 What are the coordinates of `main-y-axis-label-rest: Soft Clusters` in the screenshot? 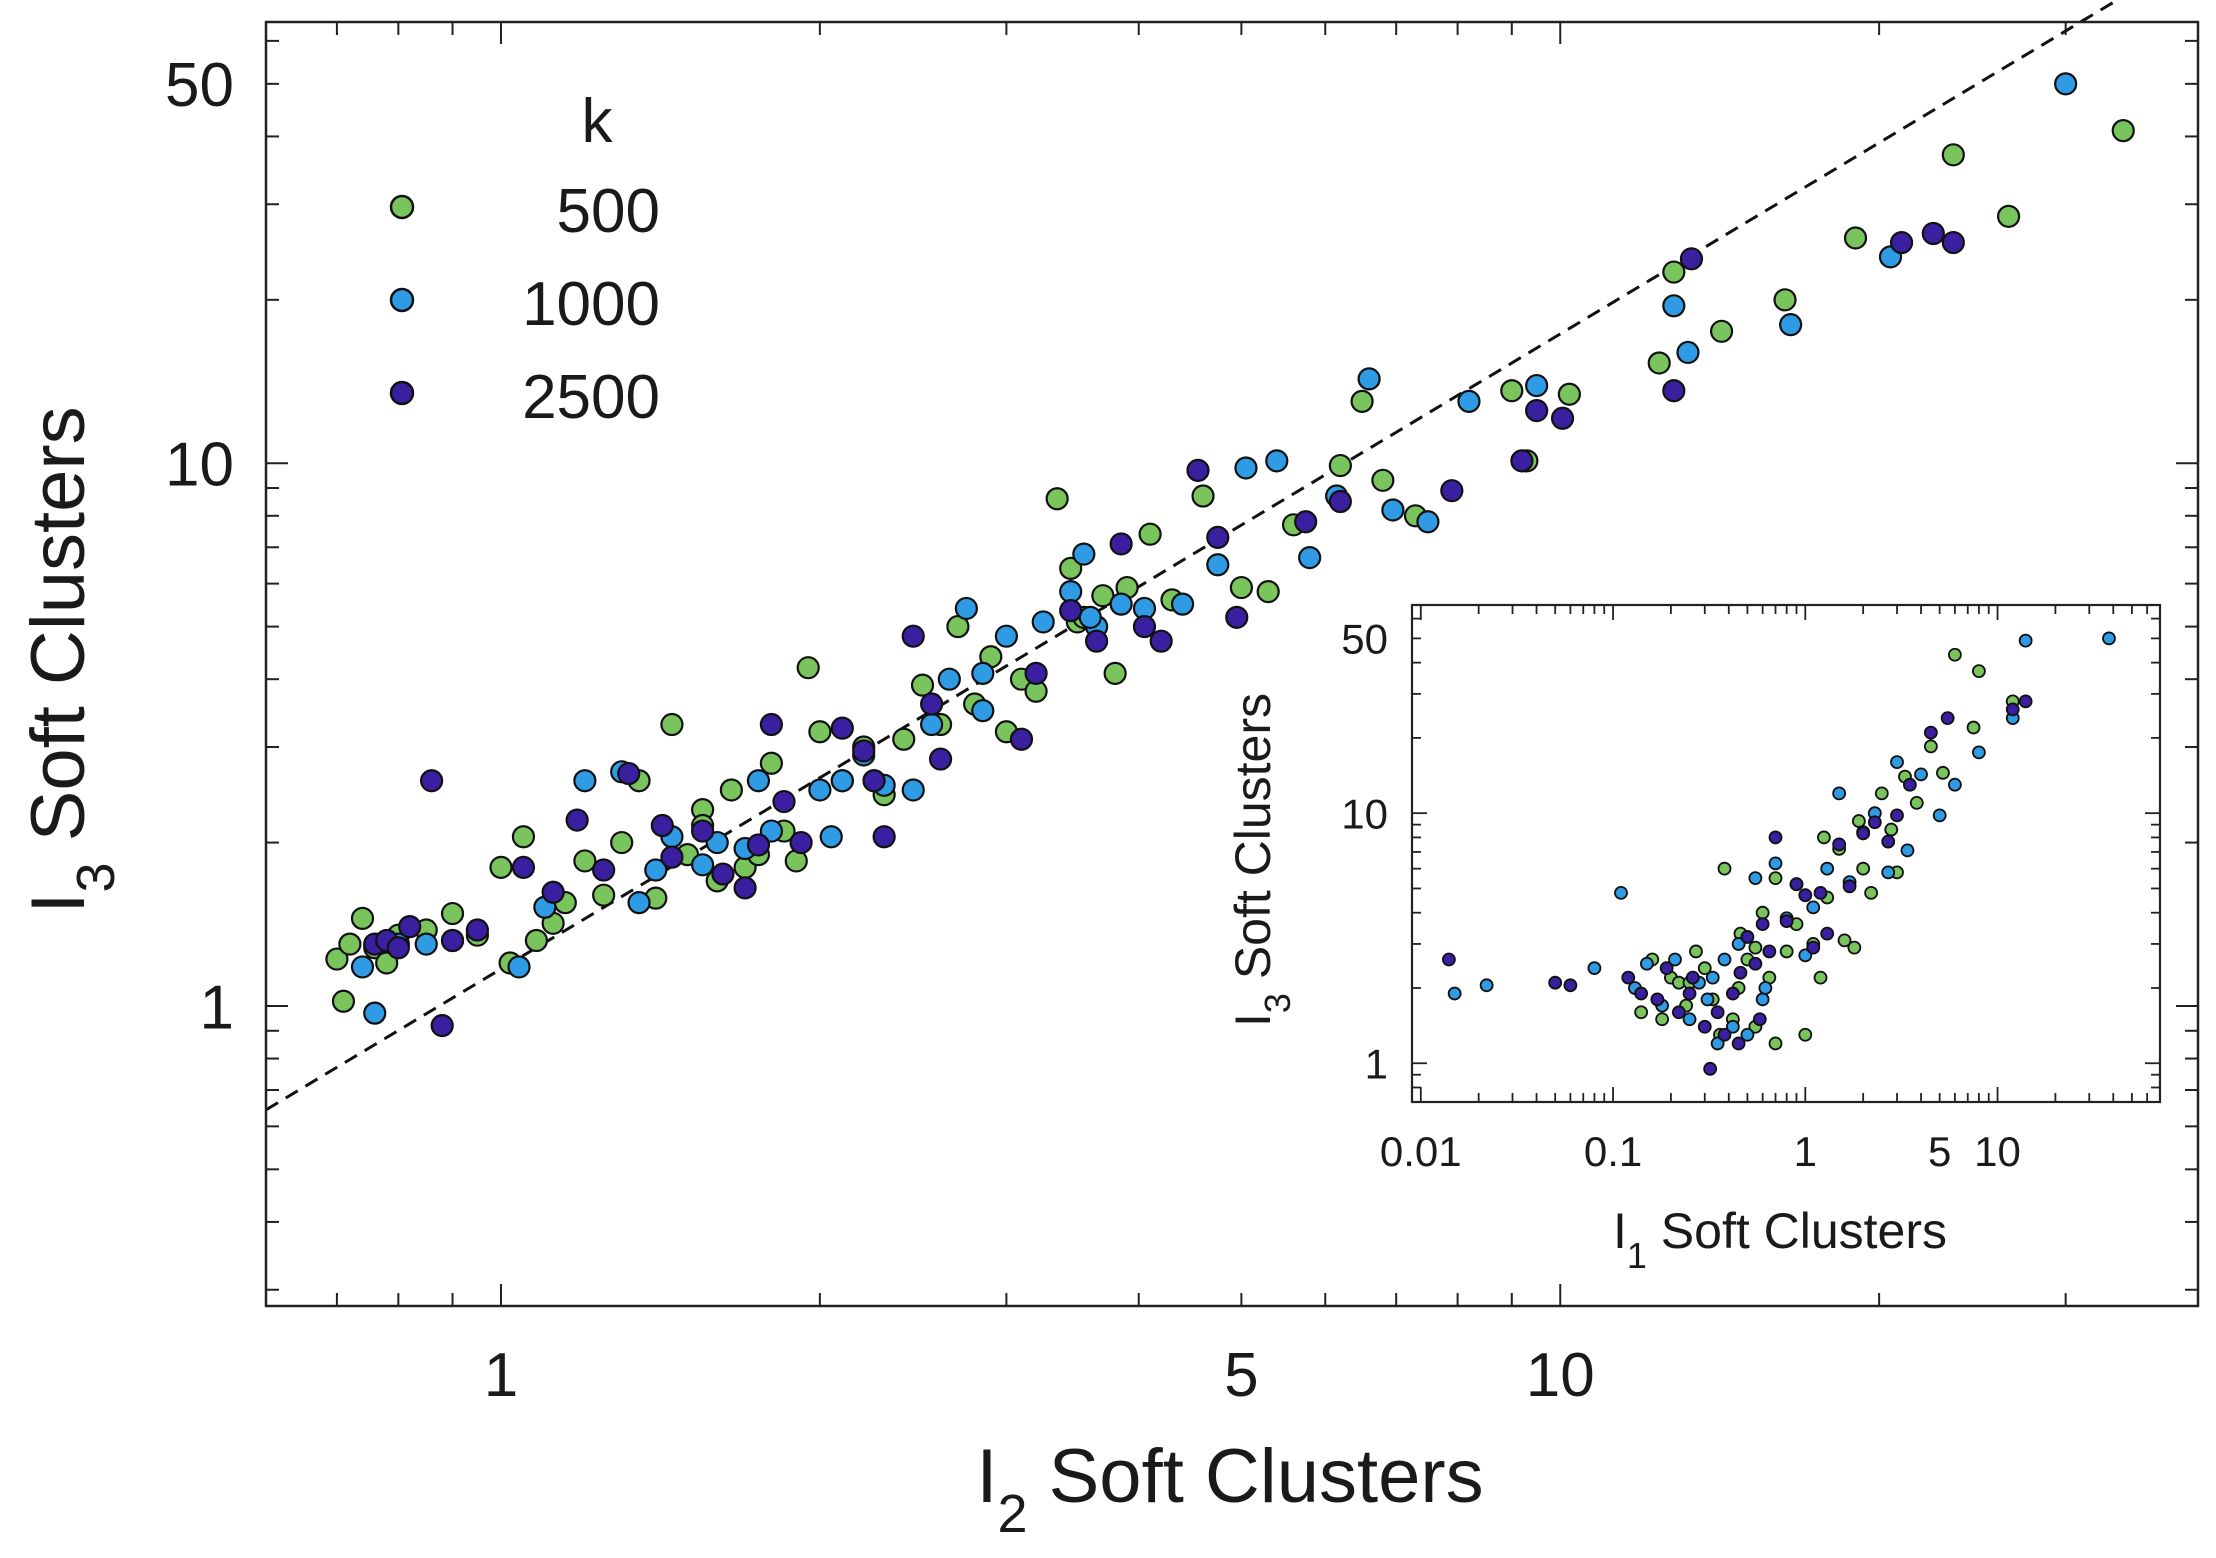 It's located at (58, 634).